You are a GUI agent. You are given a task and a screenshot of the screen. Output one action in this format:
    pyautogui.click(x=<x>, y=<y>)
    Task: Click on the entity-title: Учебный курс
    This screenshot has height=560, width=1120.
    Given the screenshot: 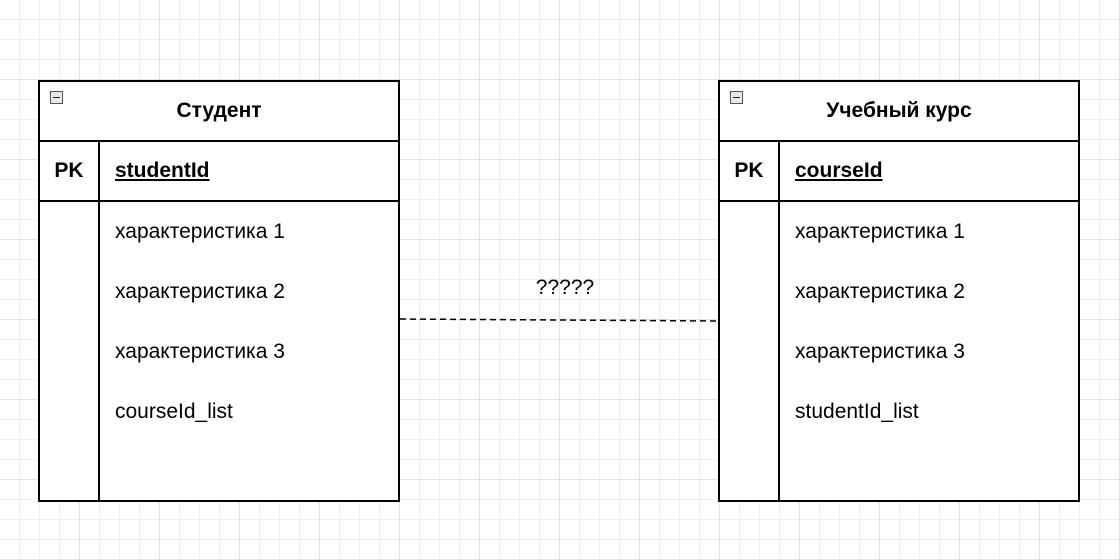 What is the action you would take?
    pyautogui.click(x=899, y=110)
    